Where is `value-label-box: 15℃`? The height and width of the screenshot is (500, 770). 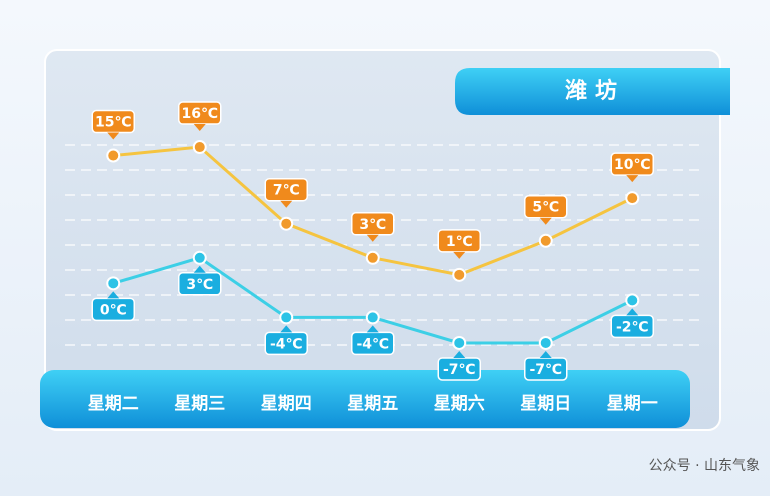
value-label-box: 15℃ is located at coordinates (113, 124).